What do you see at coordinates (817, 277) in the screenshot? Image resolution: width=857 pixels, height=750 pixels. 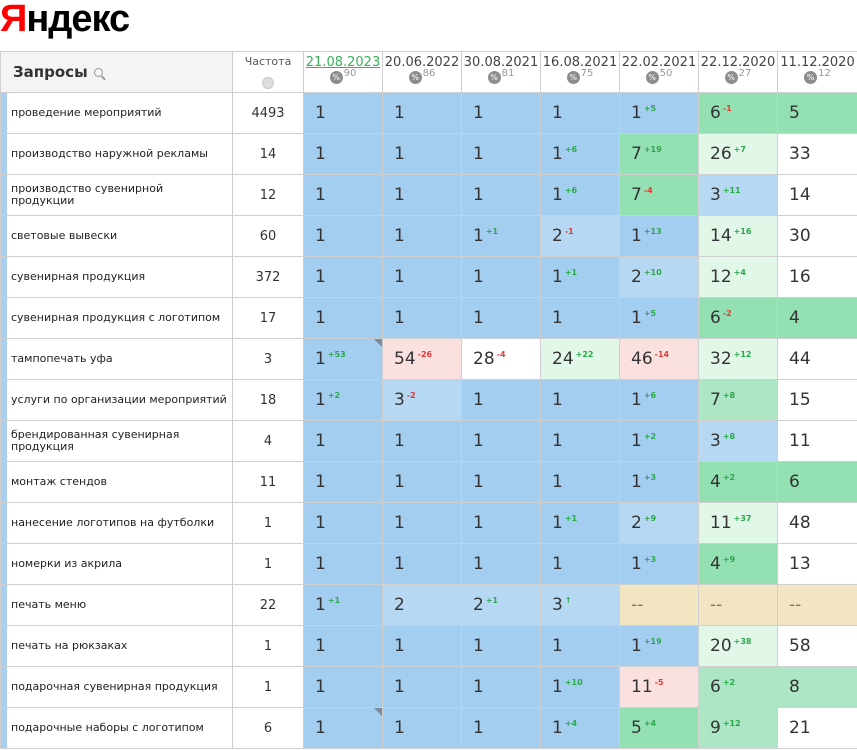 I see `position-cell: 16` at bounding box center [817, 277].